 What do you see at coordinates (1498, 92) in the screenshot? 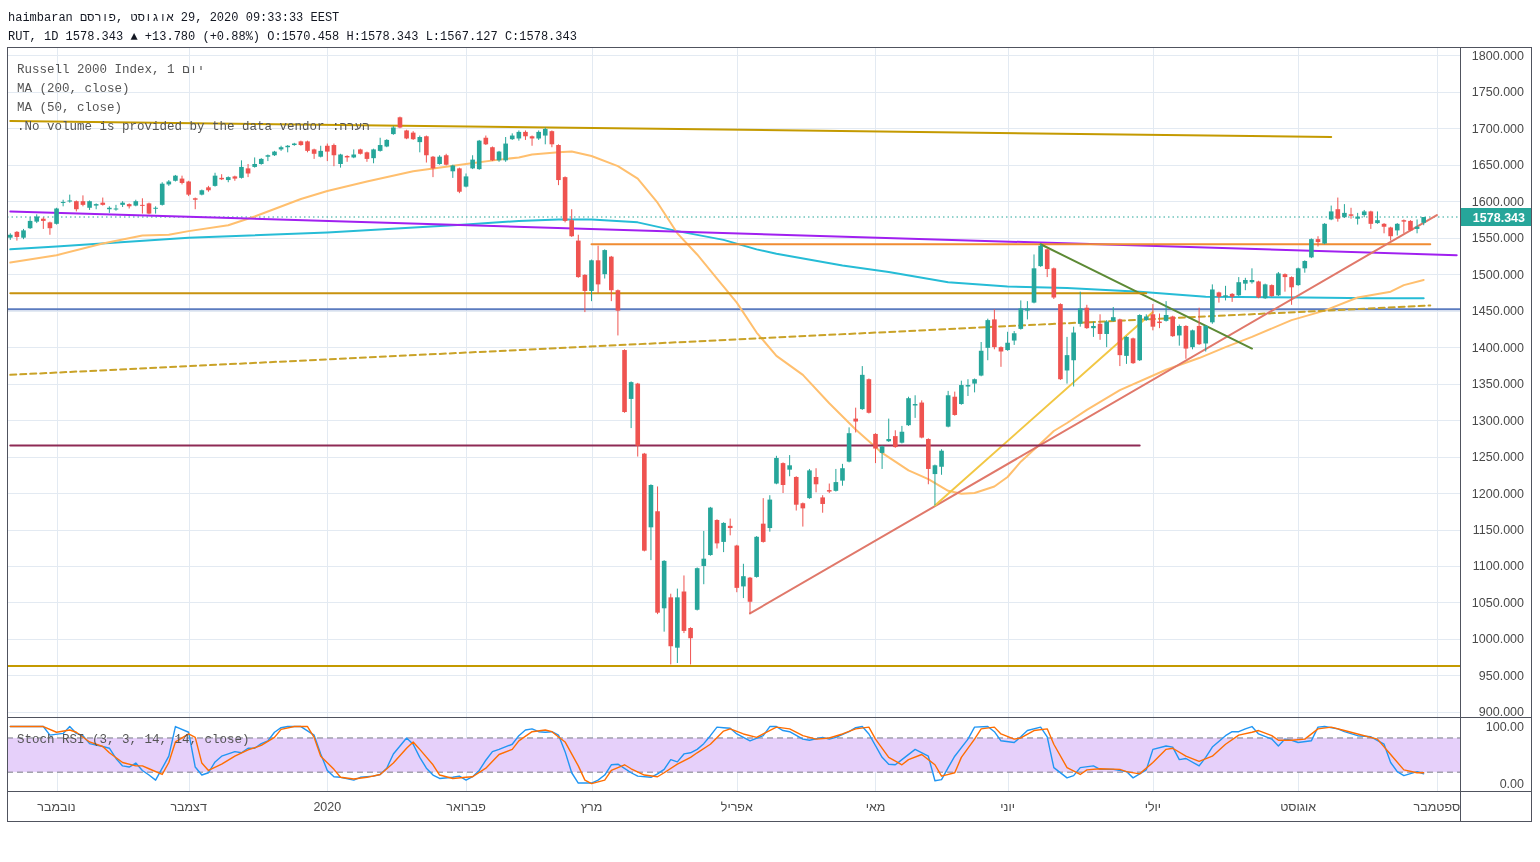
I see `y-tick-label: 1750.000` at bounding box center [1498, 92].